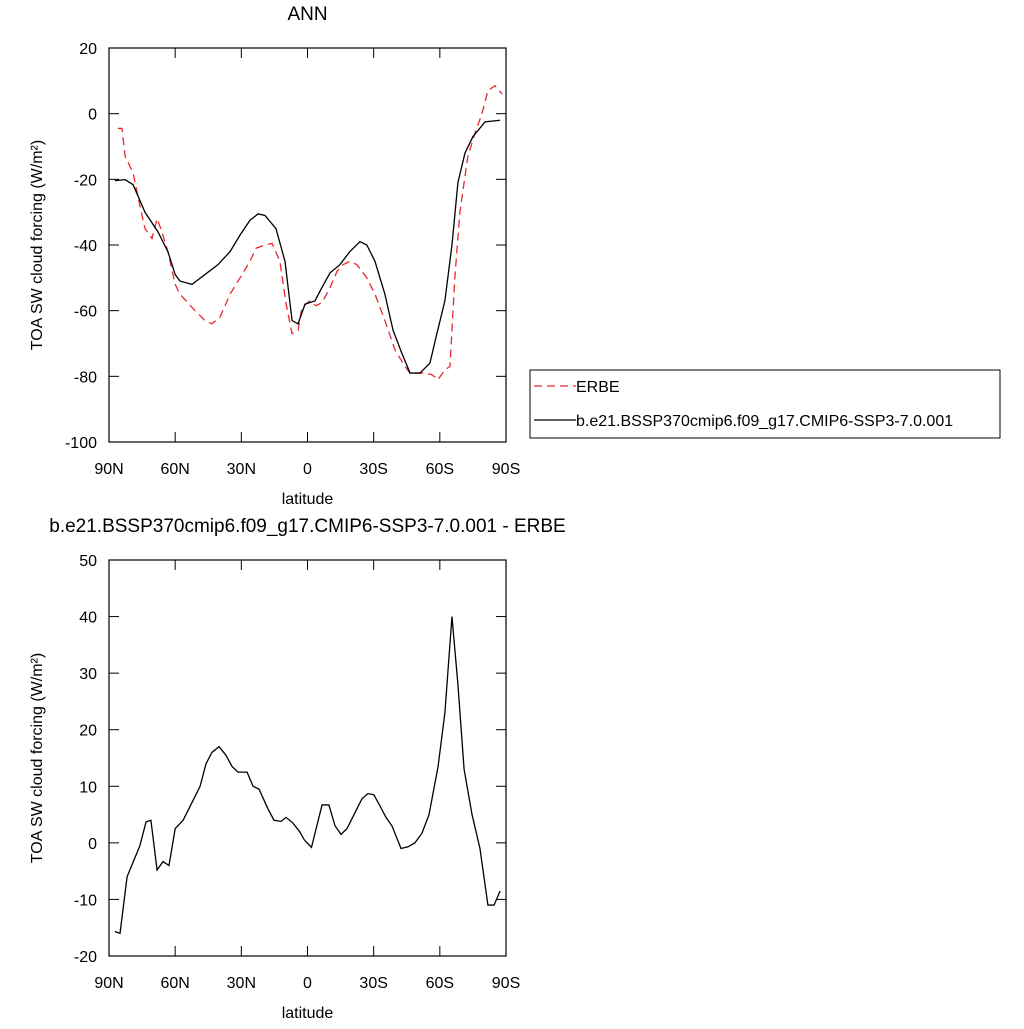  I want to click on y-tick-label: -100, so click(81, 443).